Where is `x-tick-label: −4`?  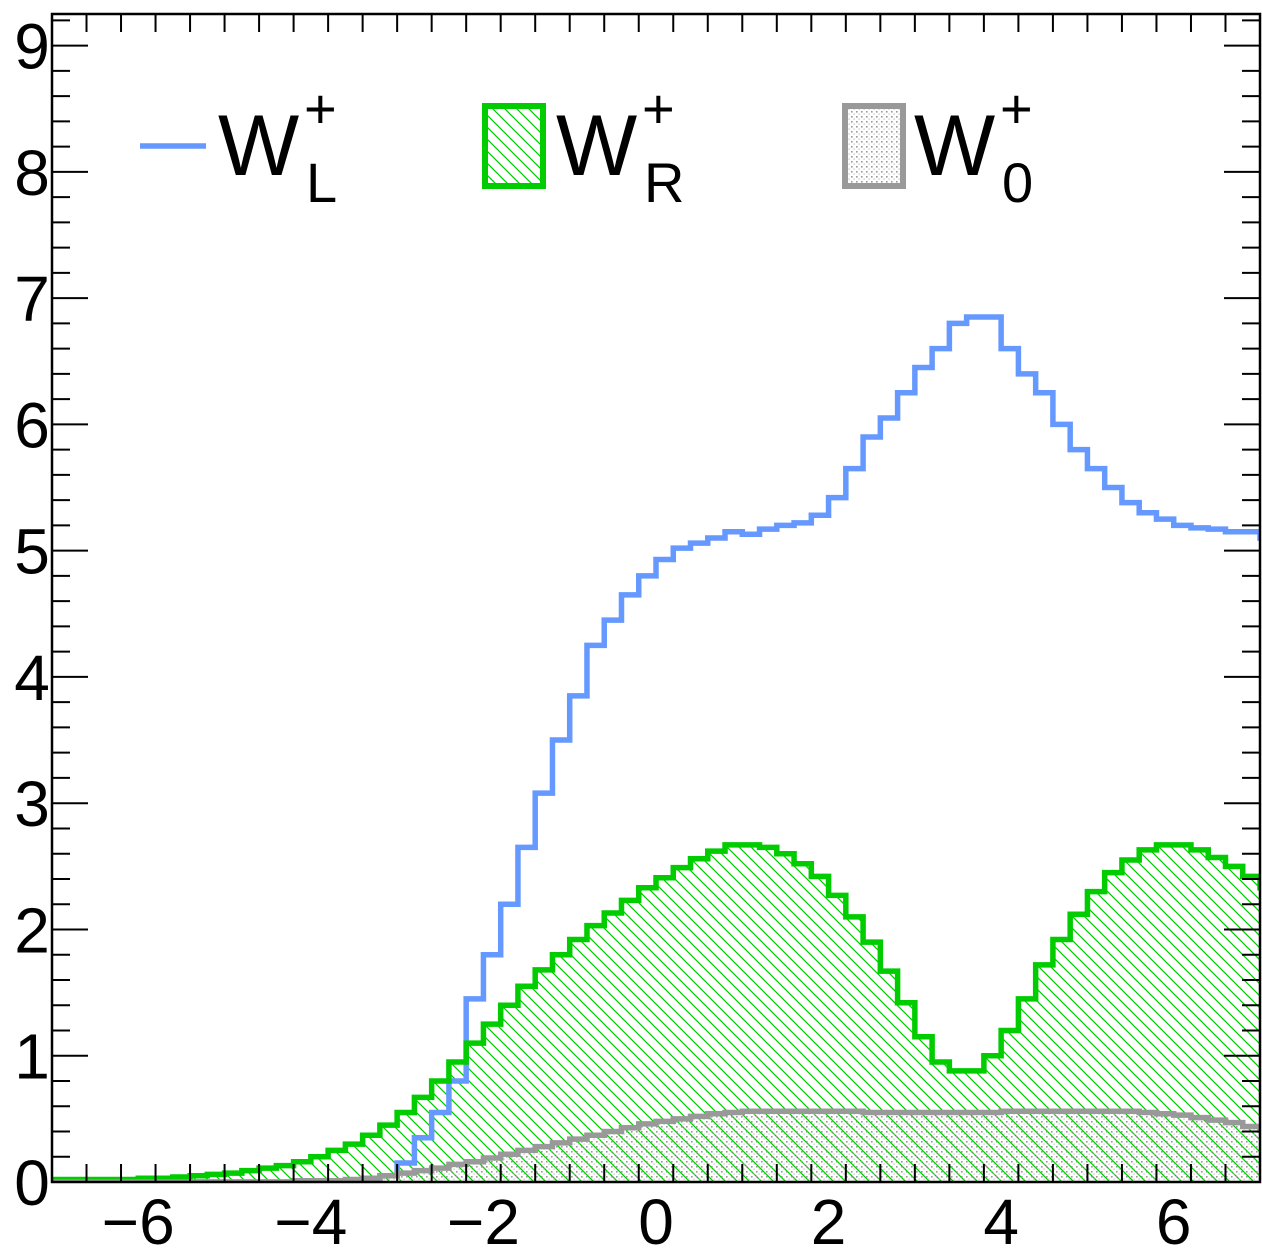 x-tick-label: −4 is located at coordinates (310, 1217).